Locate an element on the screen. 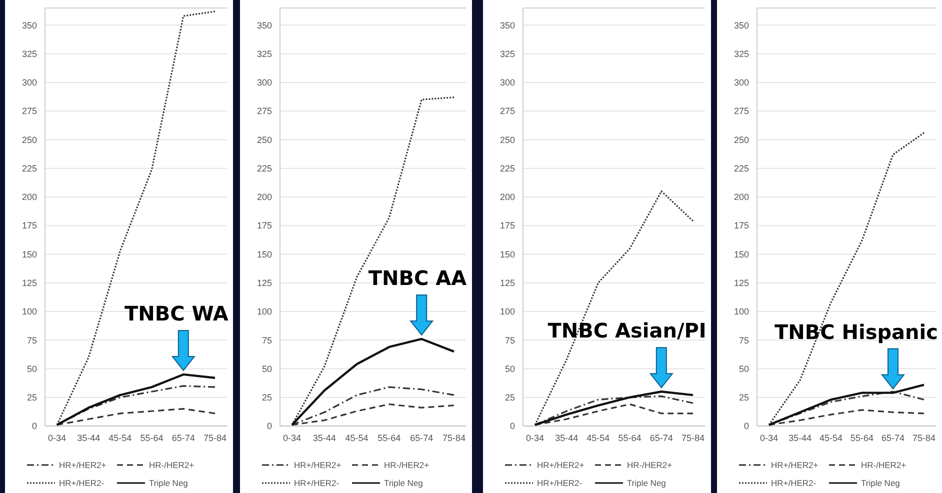 This screenshot has width=942, height=493. annotation: TNBC AA is located at coordinates (418, 278).